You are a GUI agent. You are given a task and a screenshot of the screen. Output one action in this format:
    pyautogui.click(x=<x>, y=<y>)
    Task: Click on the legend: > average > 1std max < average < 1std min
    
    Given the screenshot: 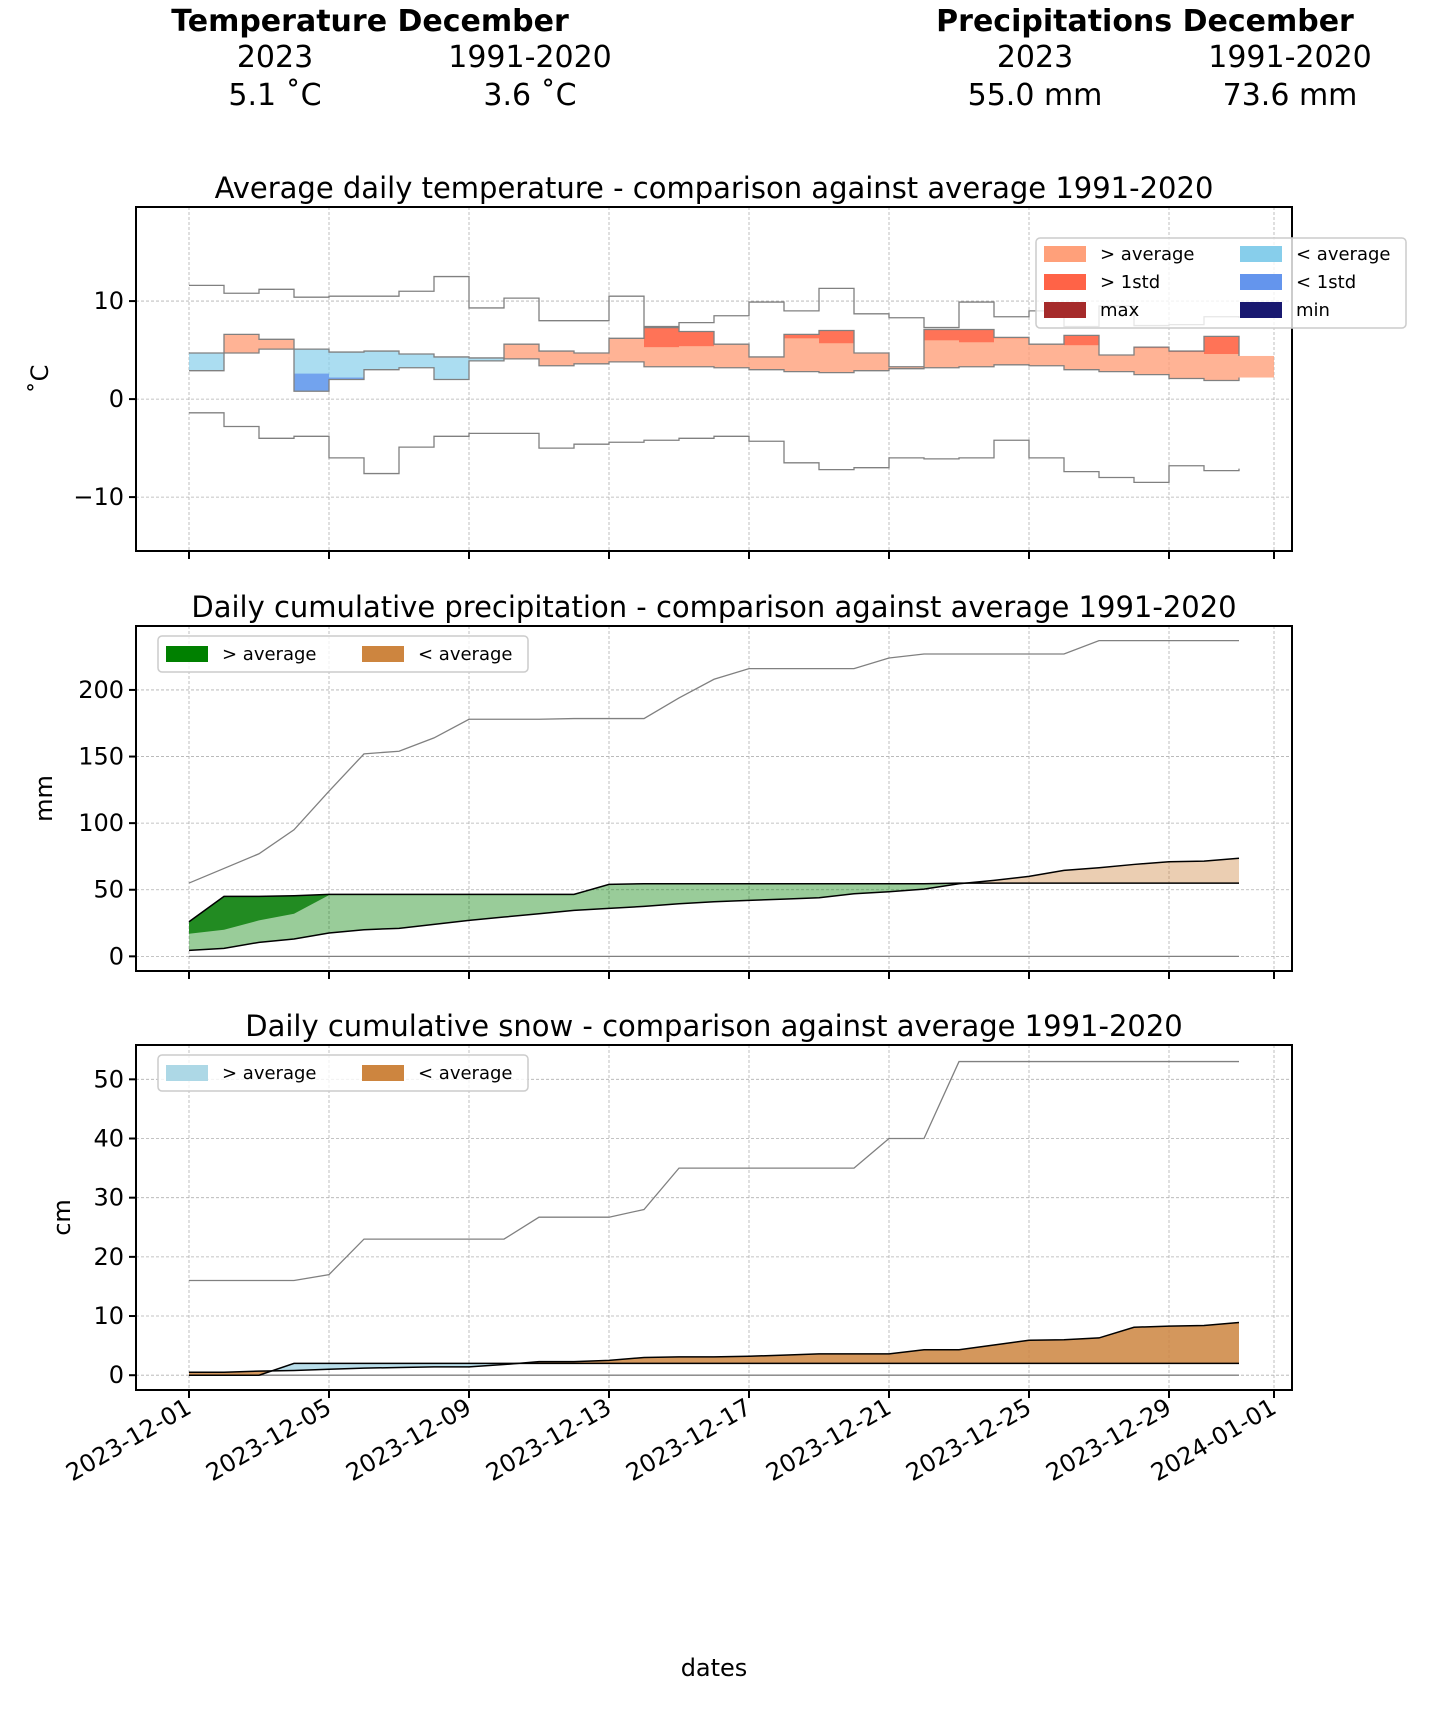 What is the action you would take?
    pyautogui.click(x=1221, y=283)
    